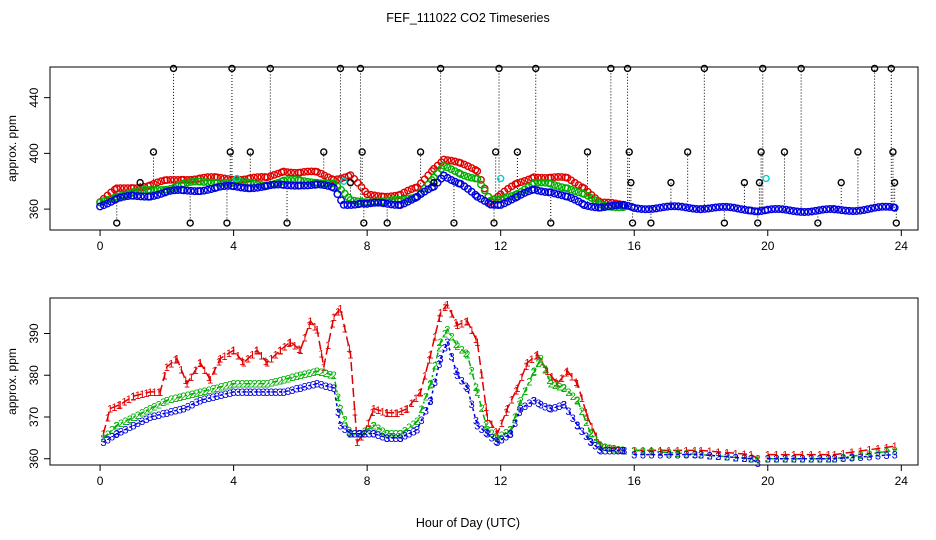 The image size is (936, 540). What do you see at coordinates (364, 395) in the screenshot?
I see `series-3-line` at bounding box center [364, 395].